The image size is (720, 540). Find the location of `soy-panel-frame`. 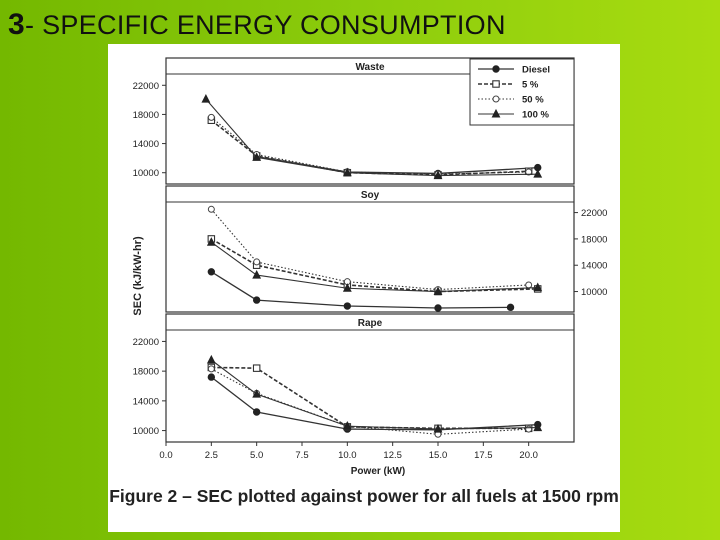

soy-panel-frame is located at coordinates (370, 249).